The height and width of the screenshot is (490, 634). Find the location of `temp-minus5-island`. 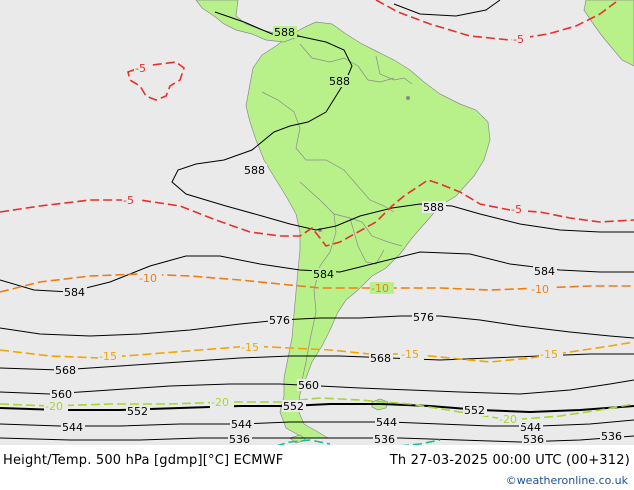

temp-minus5-island is located at coordinates (156, 81).